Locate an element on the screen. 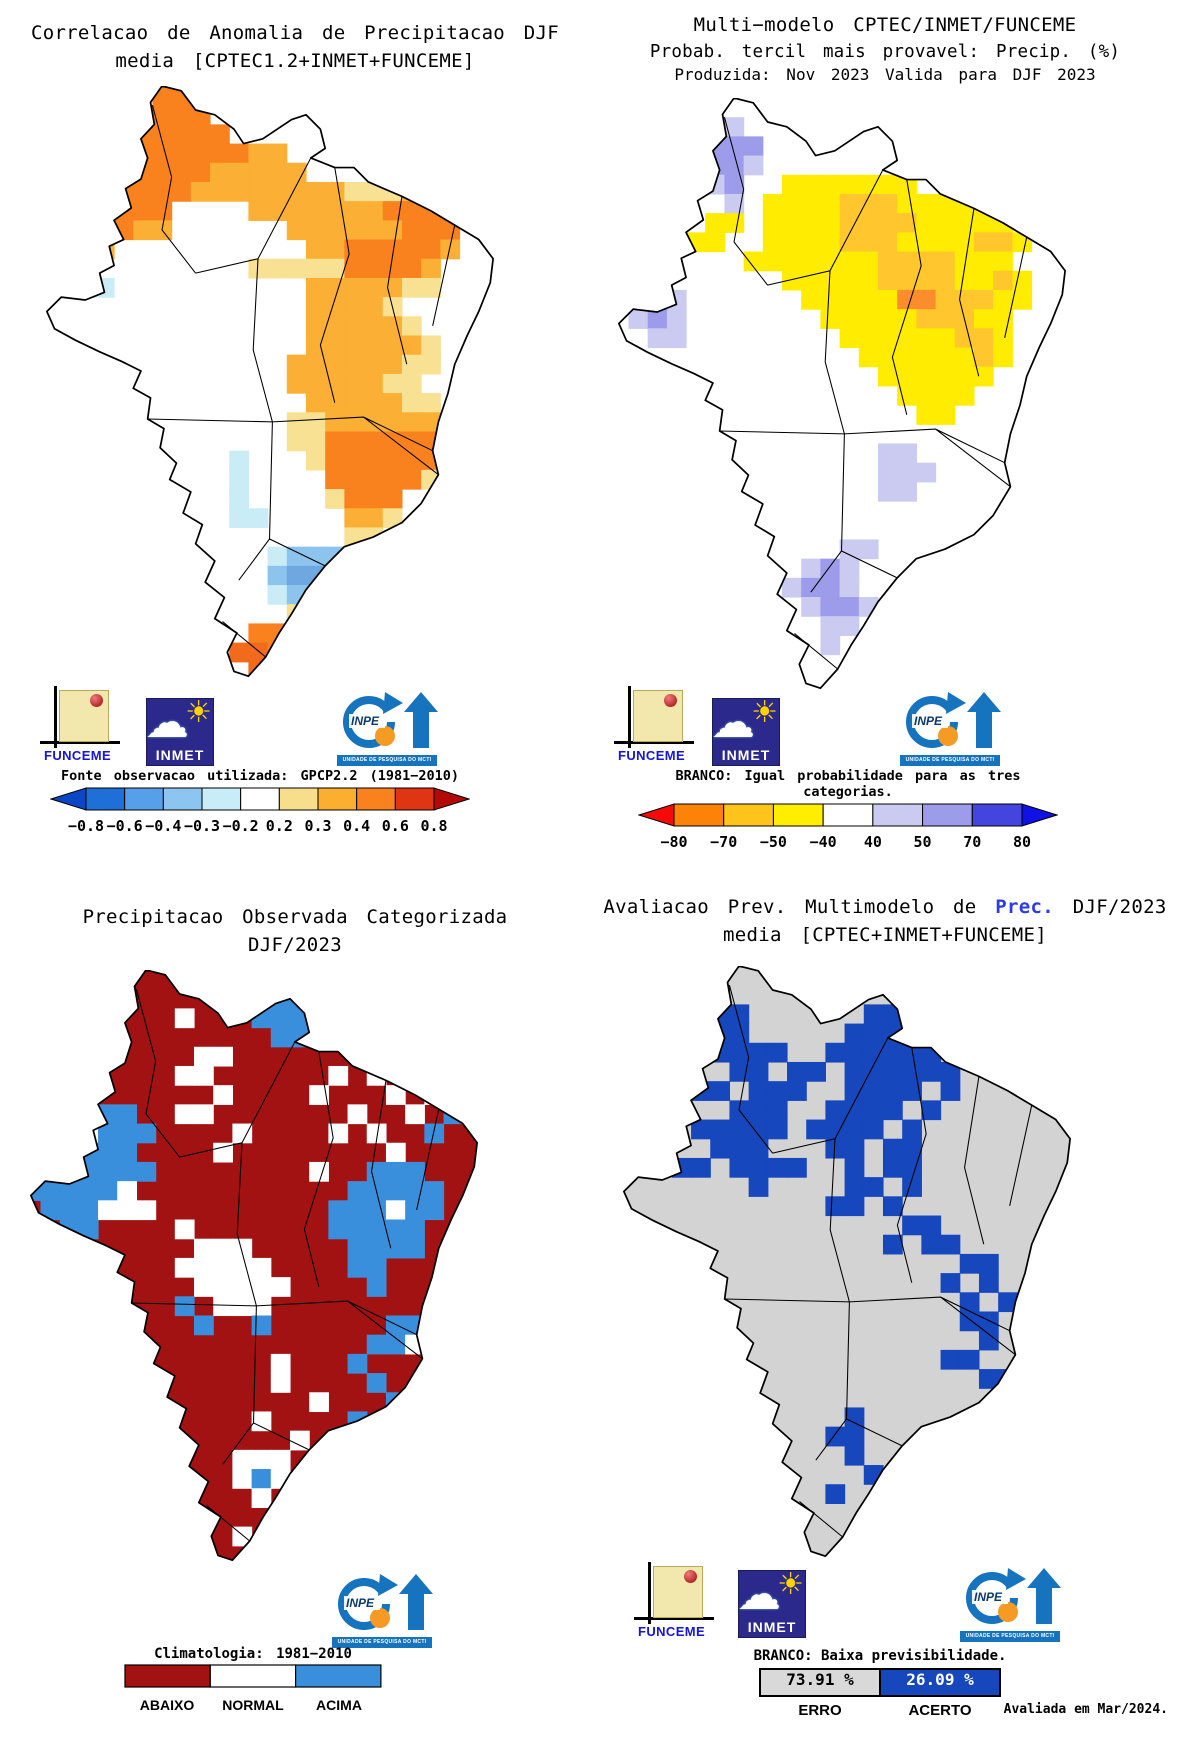 This screenshot has width=1180, height=1748. inpe-logo: INPE UNIDADE DE PESQUISA DO MCTI is located at coordinates (382, 1611).